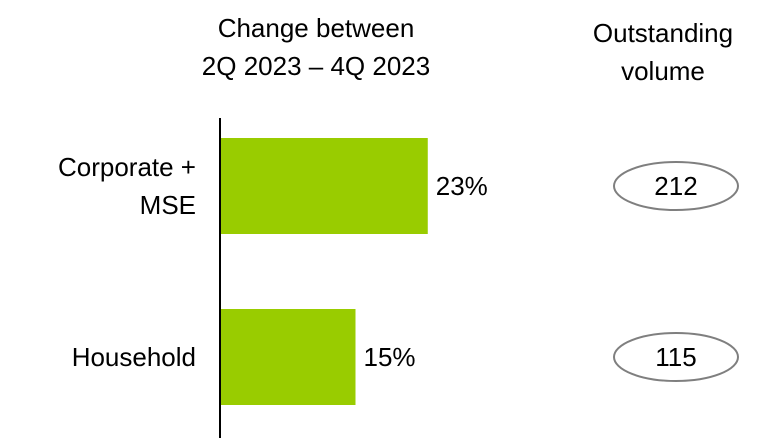 The height and width of the screenshot is (438, 762). I want to click on value-label: 15%, so click(390, 357).